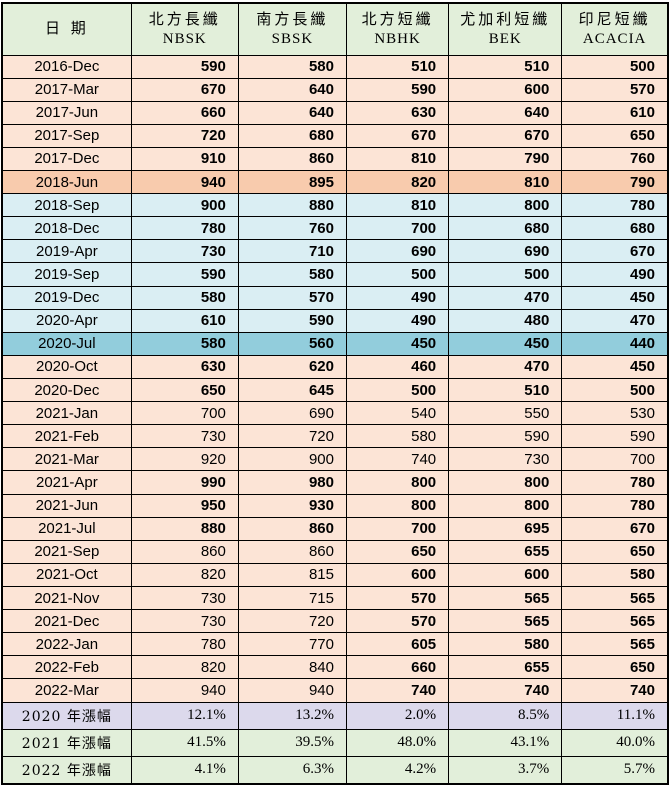 The height and width of the screenshot is (788, 671). What do you see at coordinates (335, 320) in the screenshot?
I see `table-row: 2020-Apr 610 590 490 480 470` at bounding box center [335, 320].